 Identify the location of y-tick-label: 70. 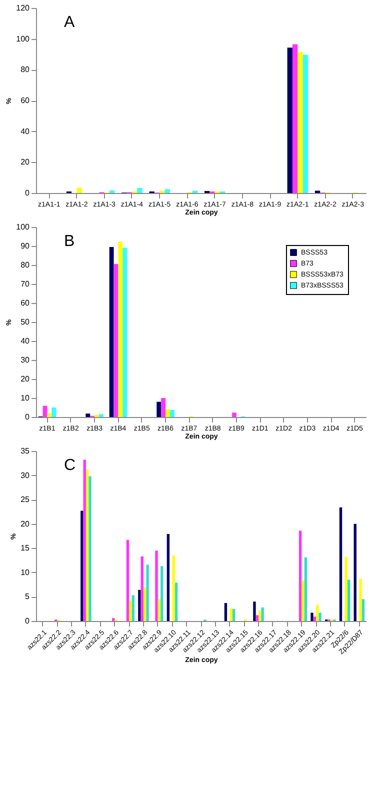
(25, 284).